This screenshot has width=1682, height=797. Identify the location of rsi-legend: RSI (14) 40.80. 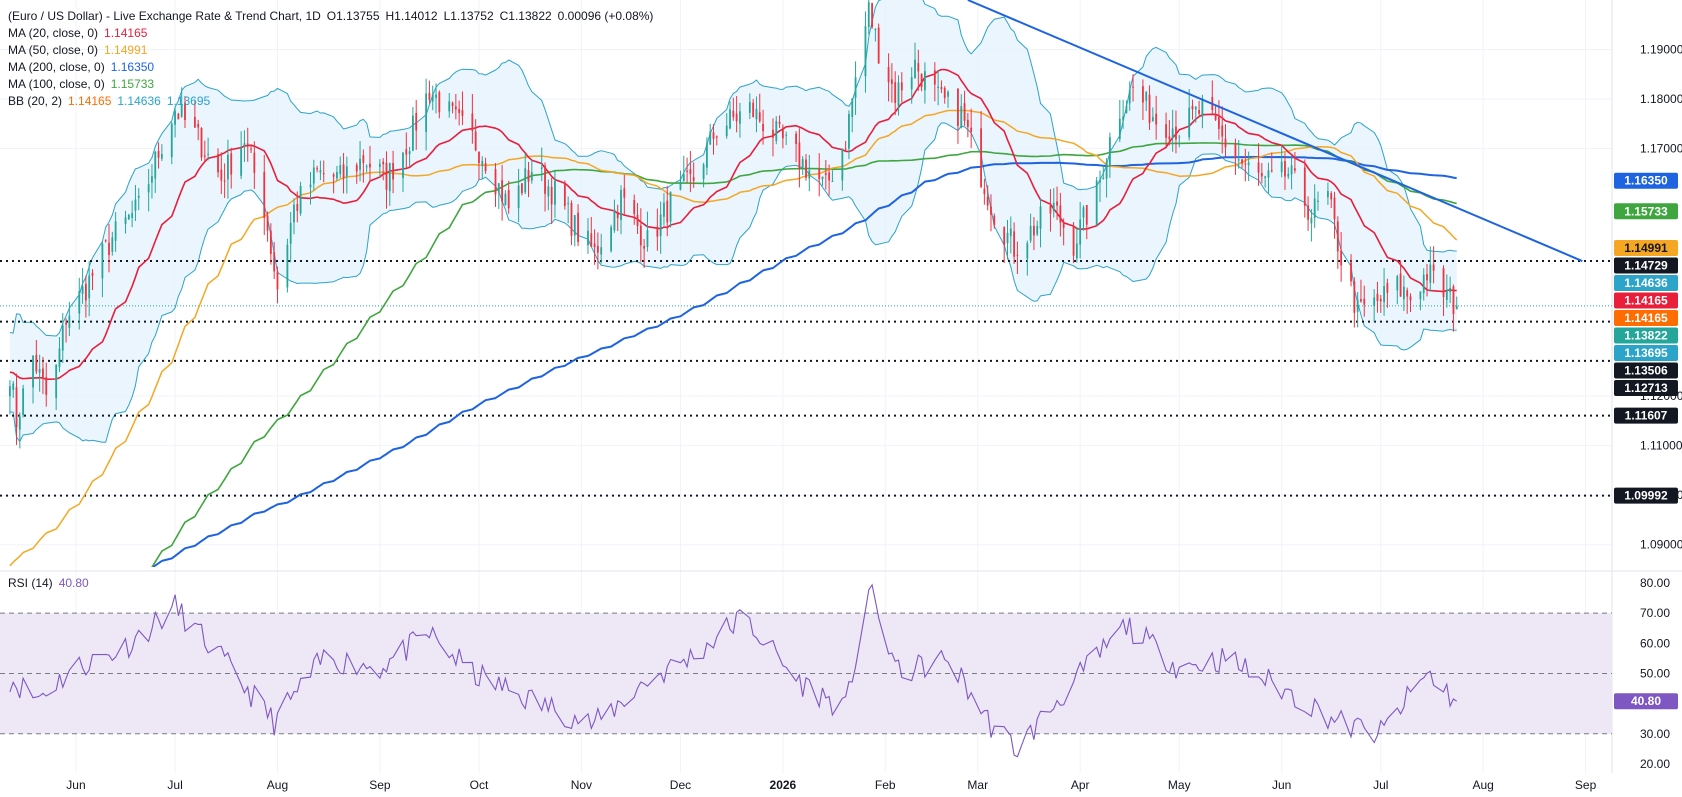
(48, 583).